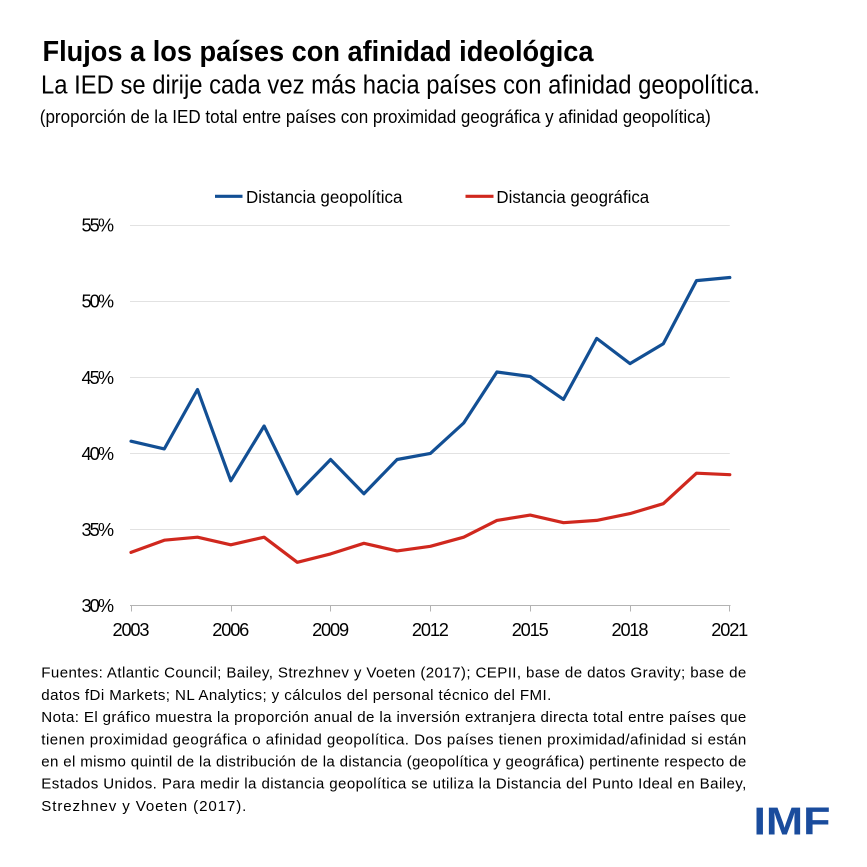 The width and height of the screenshot is (867, 867). I want to click on svg-text: 2003, so click(131, 630).